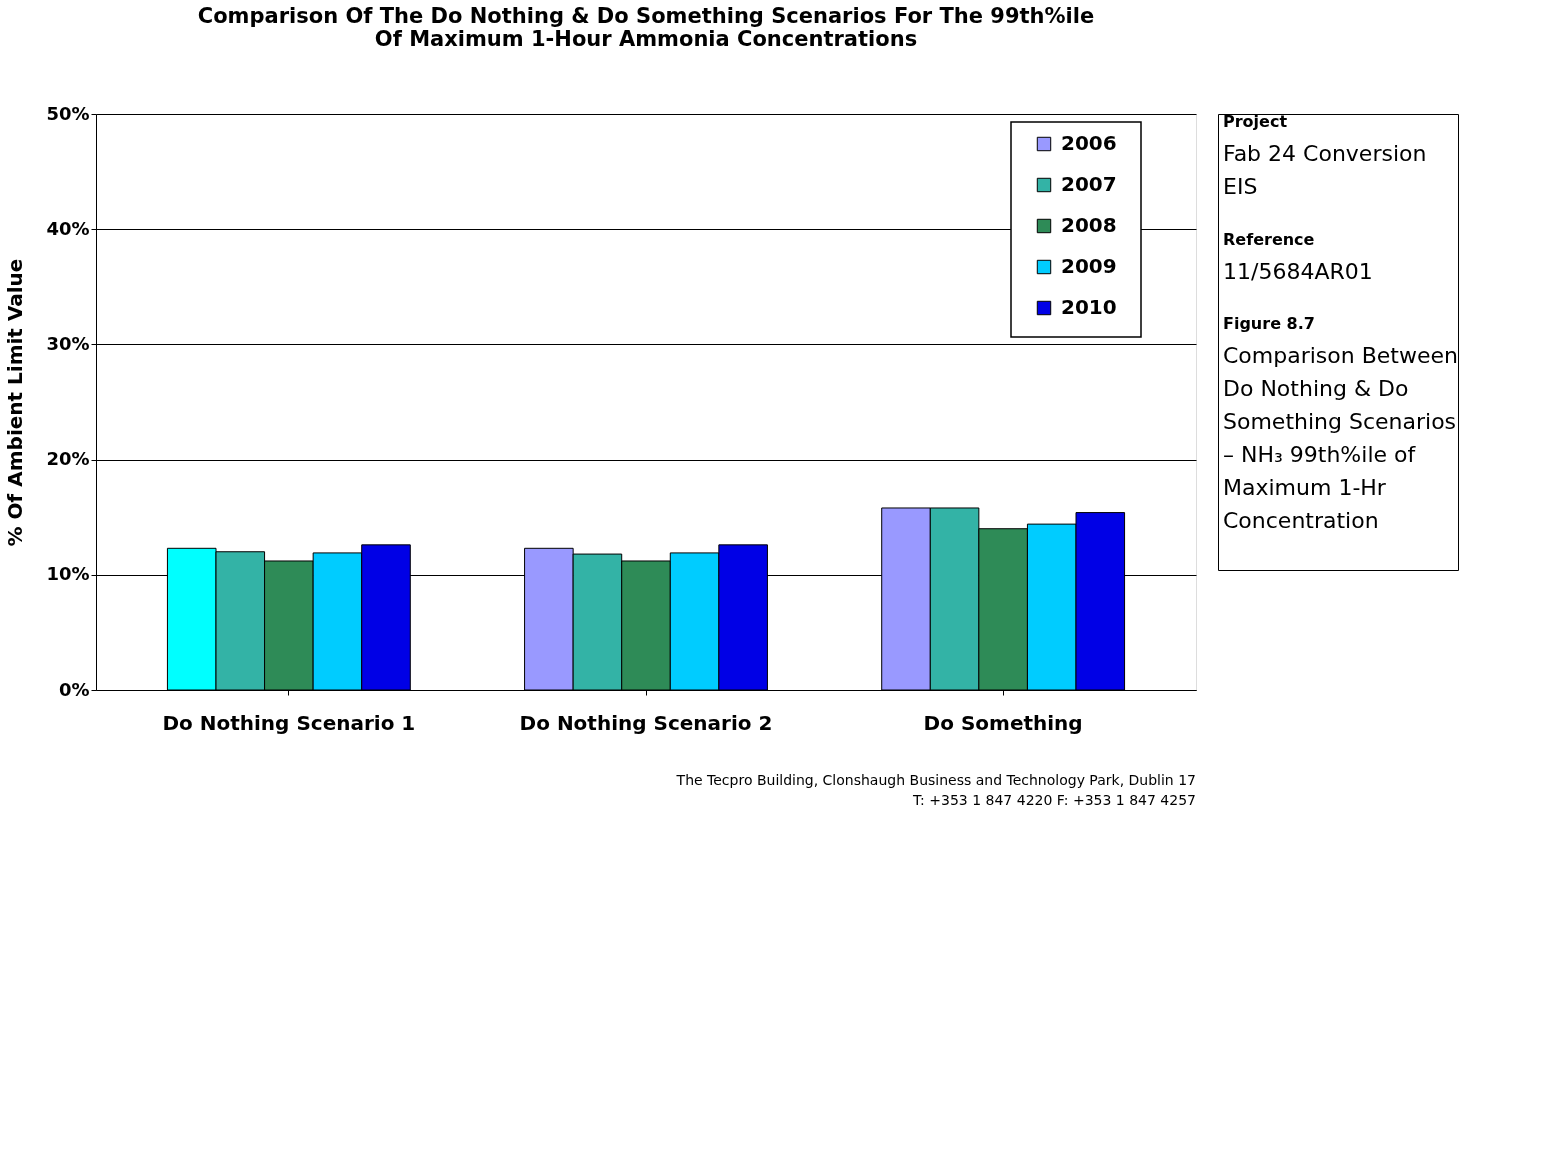  Describe the element at coordinates (1269, 239) in the screenshot. I see `text: Reference` at that location.